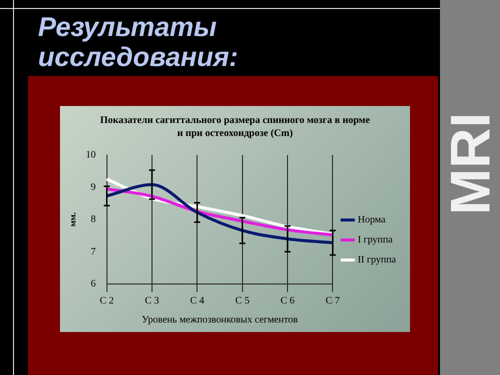  I want to click on x-tick-label: C 6, so click(287, 301).